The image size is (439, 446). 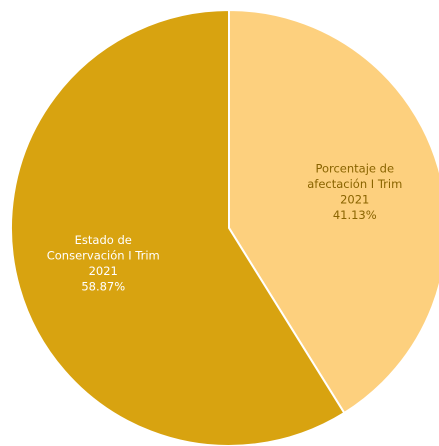 What do you see at coordinates (355, 215) in the screenshot?
I see `slice-value-label: 41.13%` at bounding box center [355, 215].